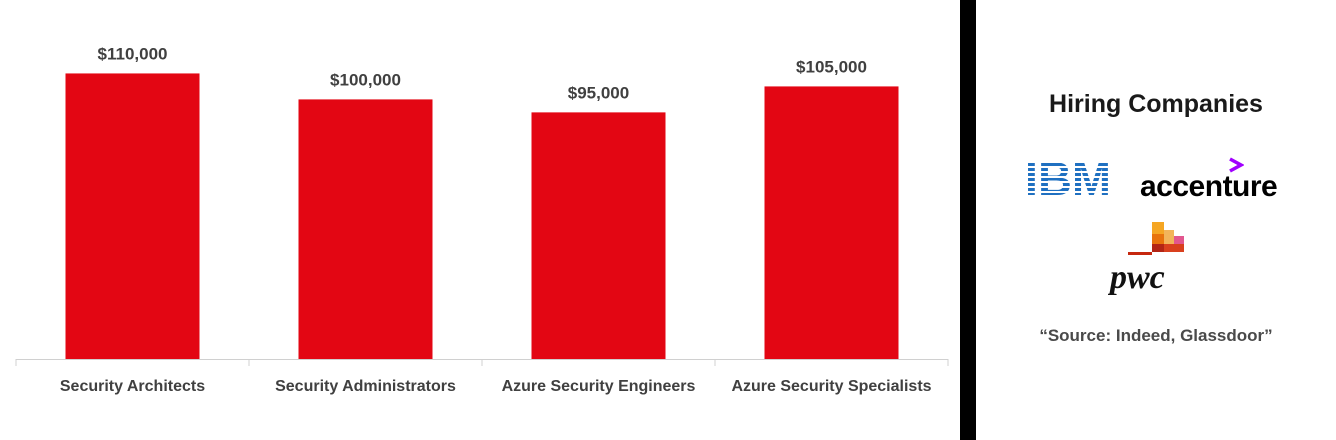 This screenshot has height=440, width=1336. Describe the element at coordinates (1209, 186) in the screenshot. I see `accenture-logo: accenture` at that location.